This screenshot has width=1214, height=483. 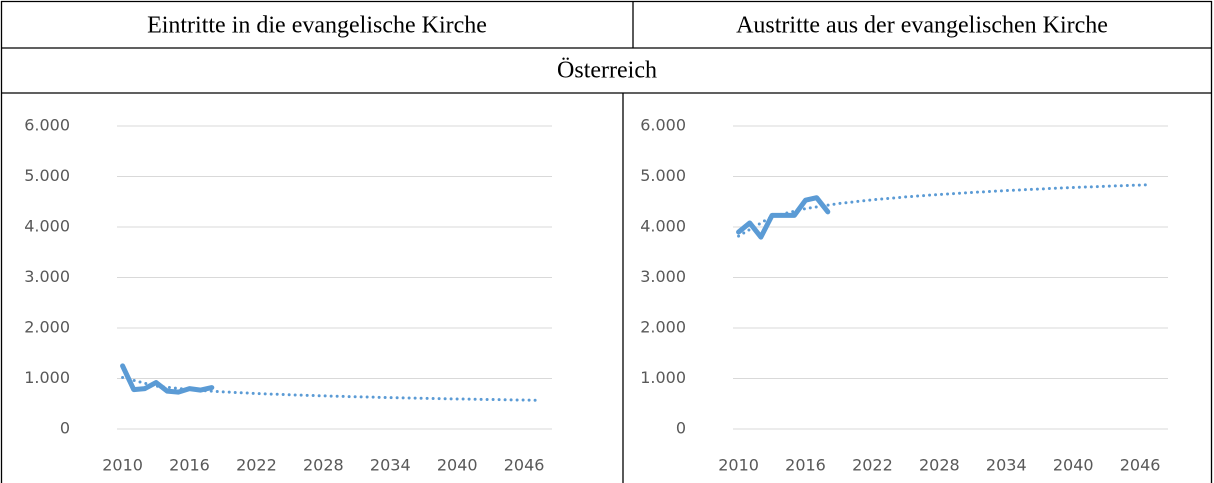 I want to click on trend-line, so click(x=945, y=210).